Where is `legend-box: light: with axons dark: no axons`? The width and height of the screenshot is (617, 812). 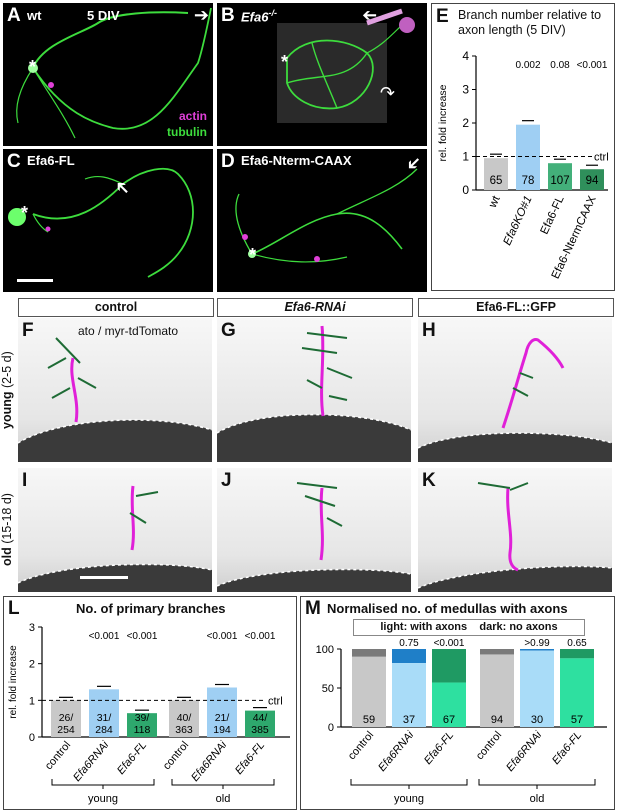
legend-box: light: with axons dark: no axons is located at coordinates (469, 627).